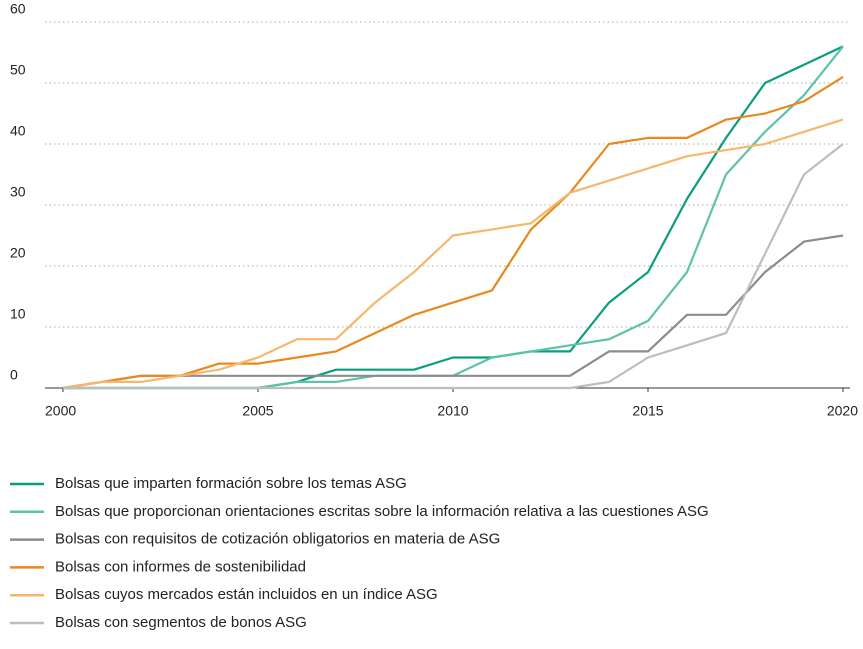 This screenshot has height=649, width=863. Describe the element at coordinates (18, 70) in the screenshot. I see `y-tick-label: 50` at that location.